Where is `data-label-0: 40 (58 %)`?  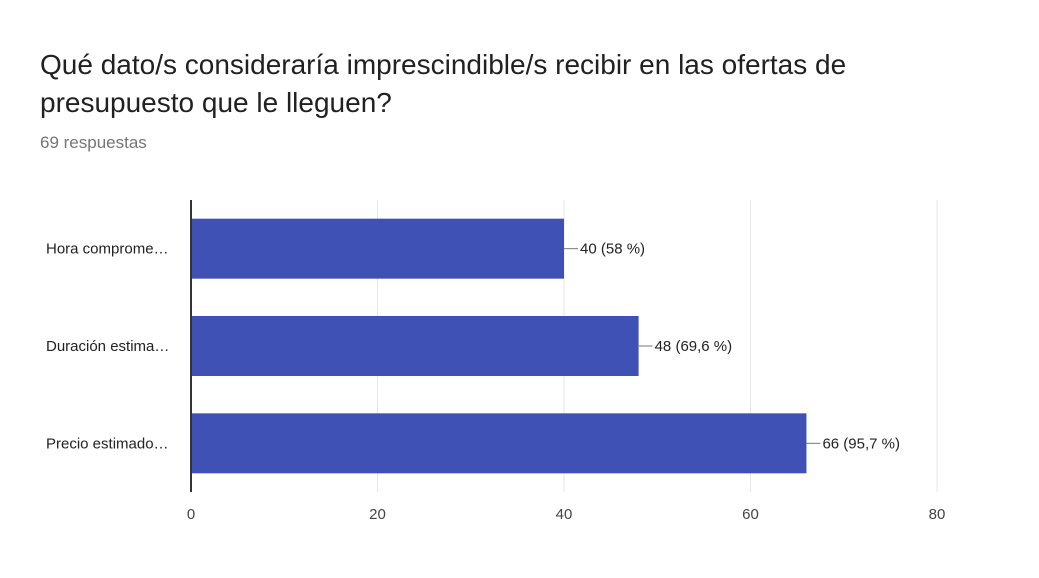 data-label-0: 40 (58 %) is located at coordinates (612, 249).